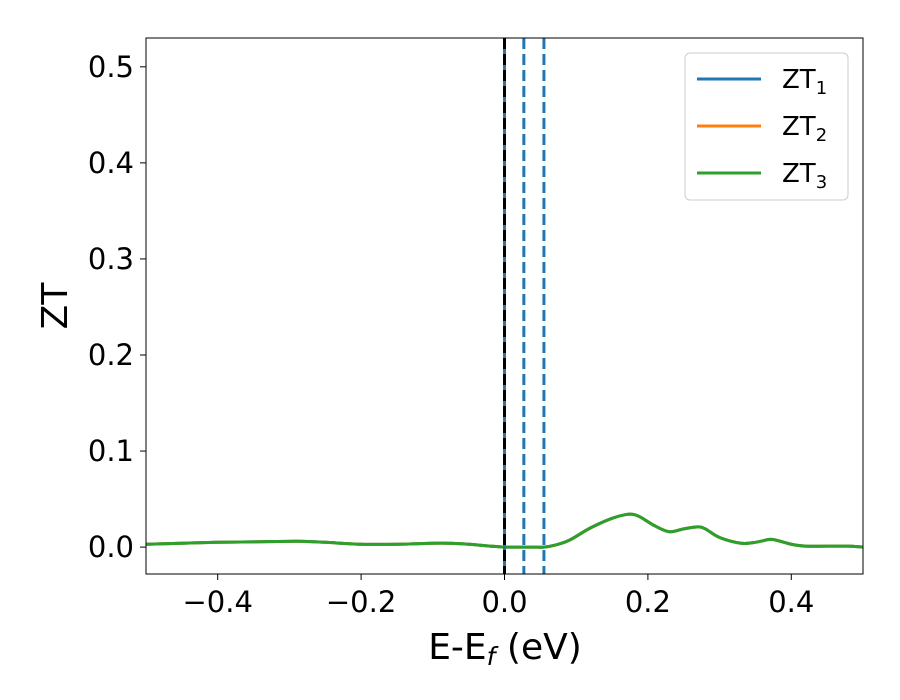 This screenshot has width=900, height=700. I want to click on legend: ZT1 ZT2 ZT3, so click(766, 126).